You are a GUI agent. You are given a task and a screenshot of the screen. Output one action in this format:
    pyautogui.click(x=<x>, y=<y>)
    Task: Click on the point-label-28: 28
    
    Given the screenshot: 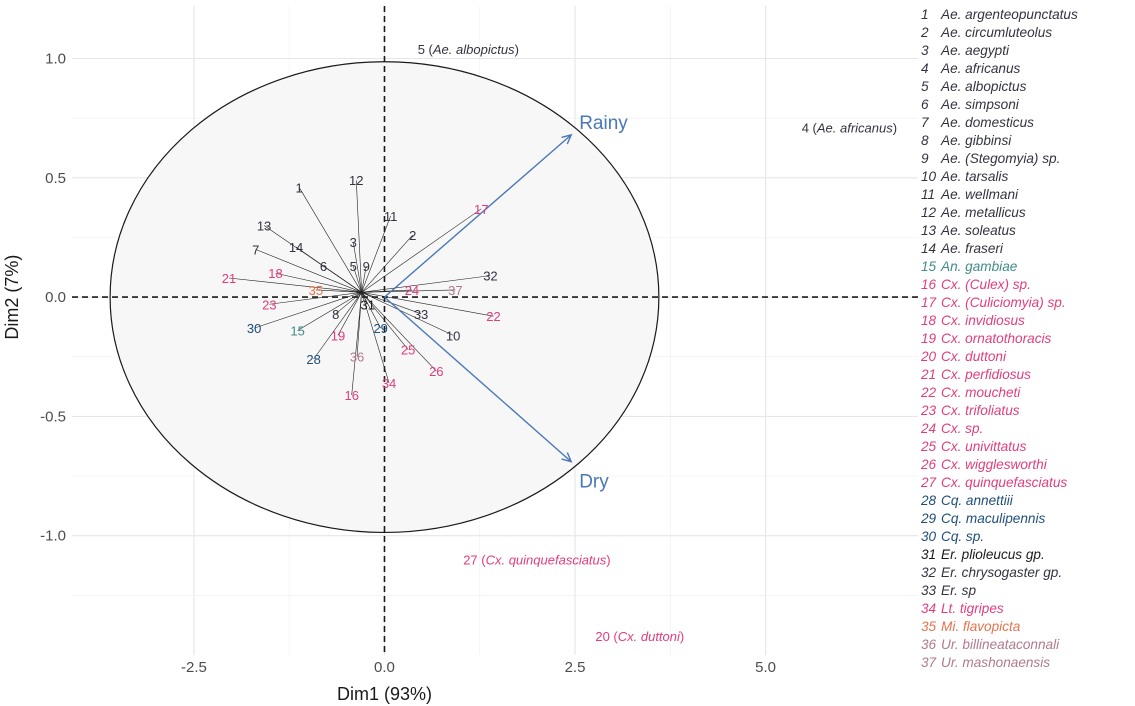 What is the action you would take?
    pyautogui.click(x=313, y=359)
    